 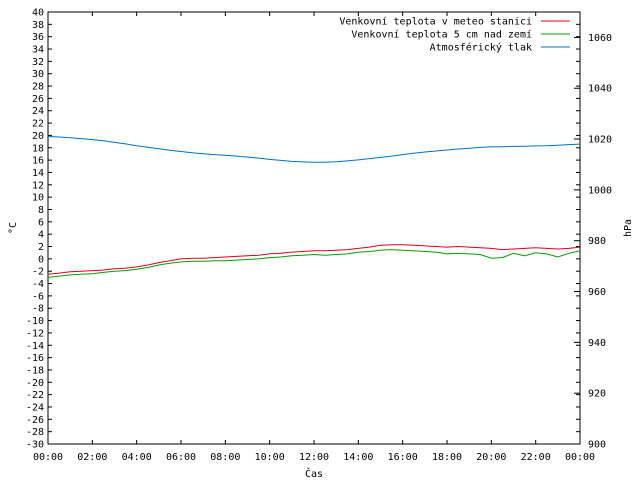 What do you see at coordinates (35, 346) in the screenshot?
I see `y-tick-label: -14` at bounding box center [35, 346].